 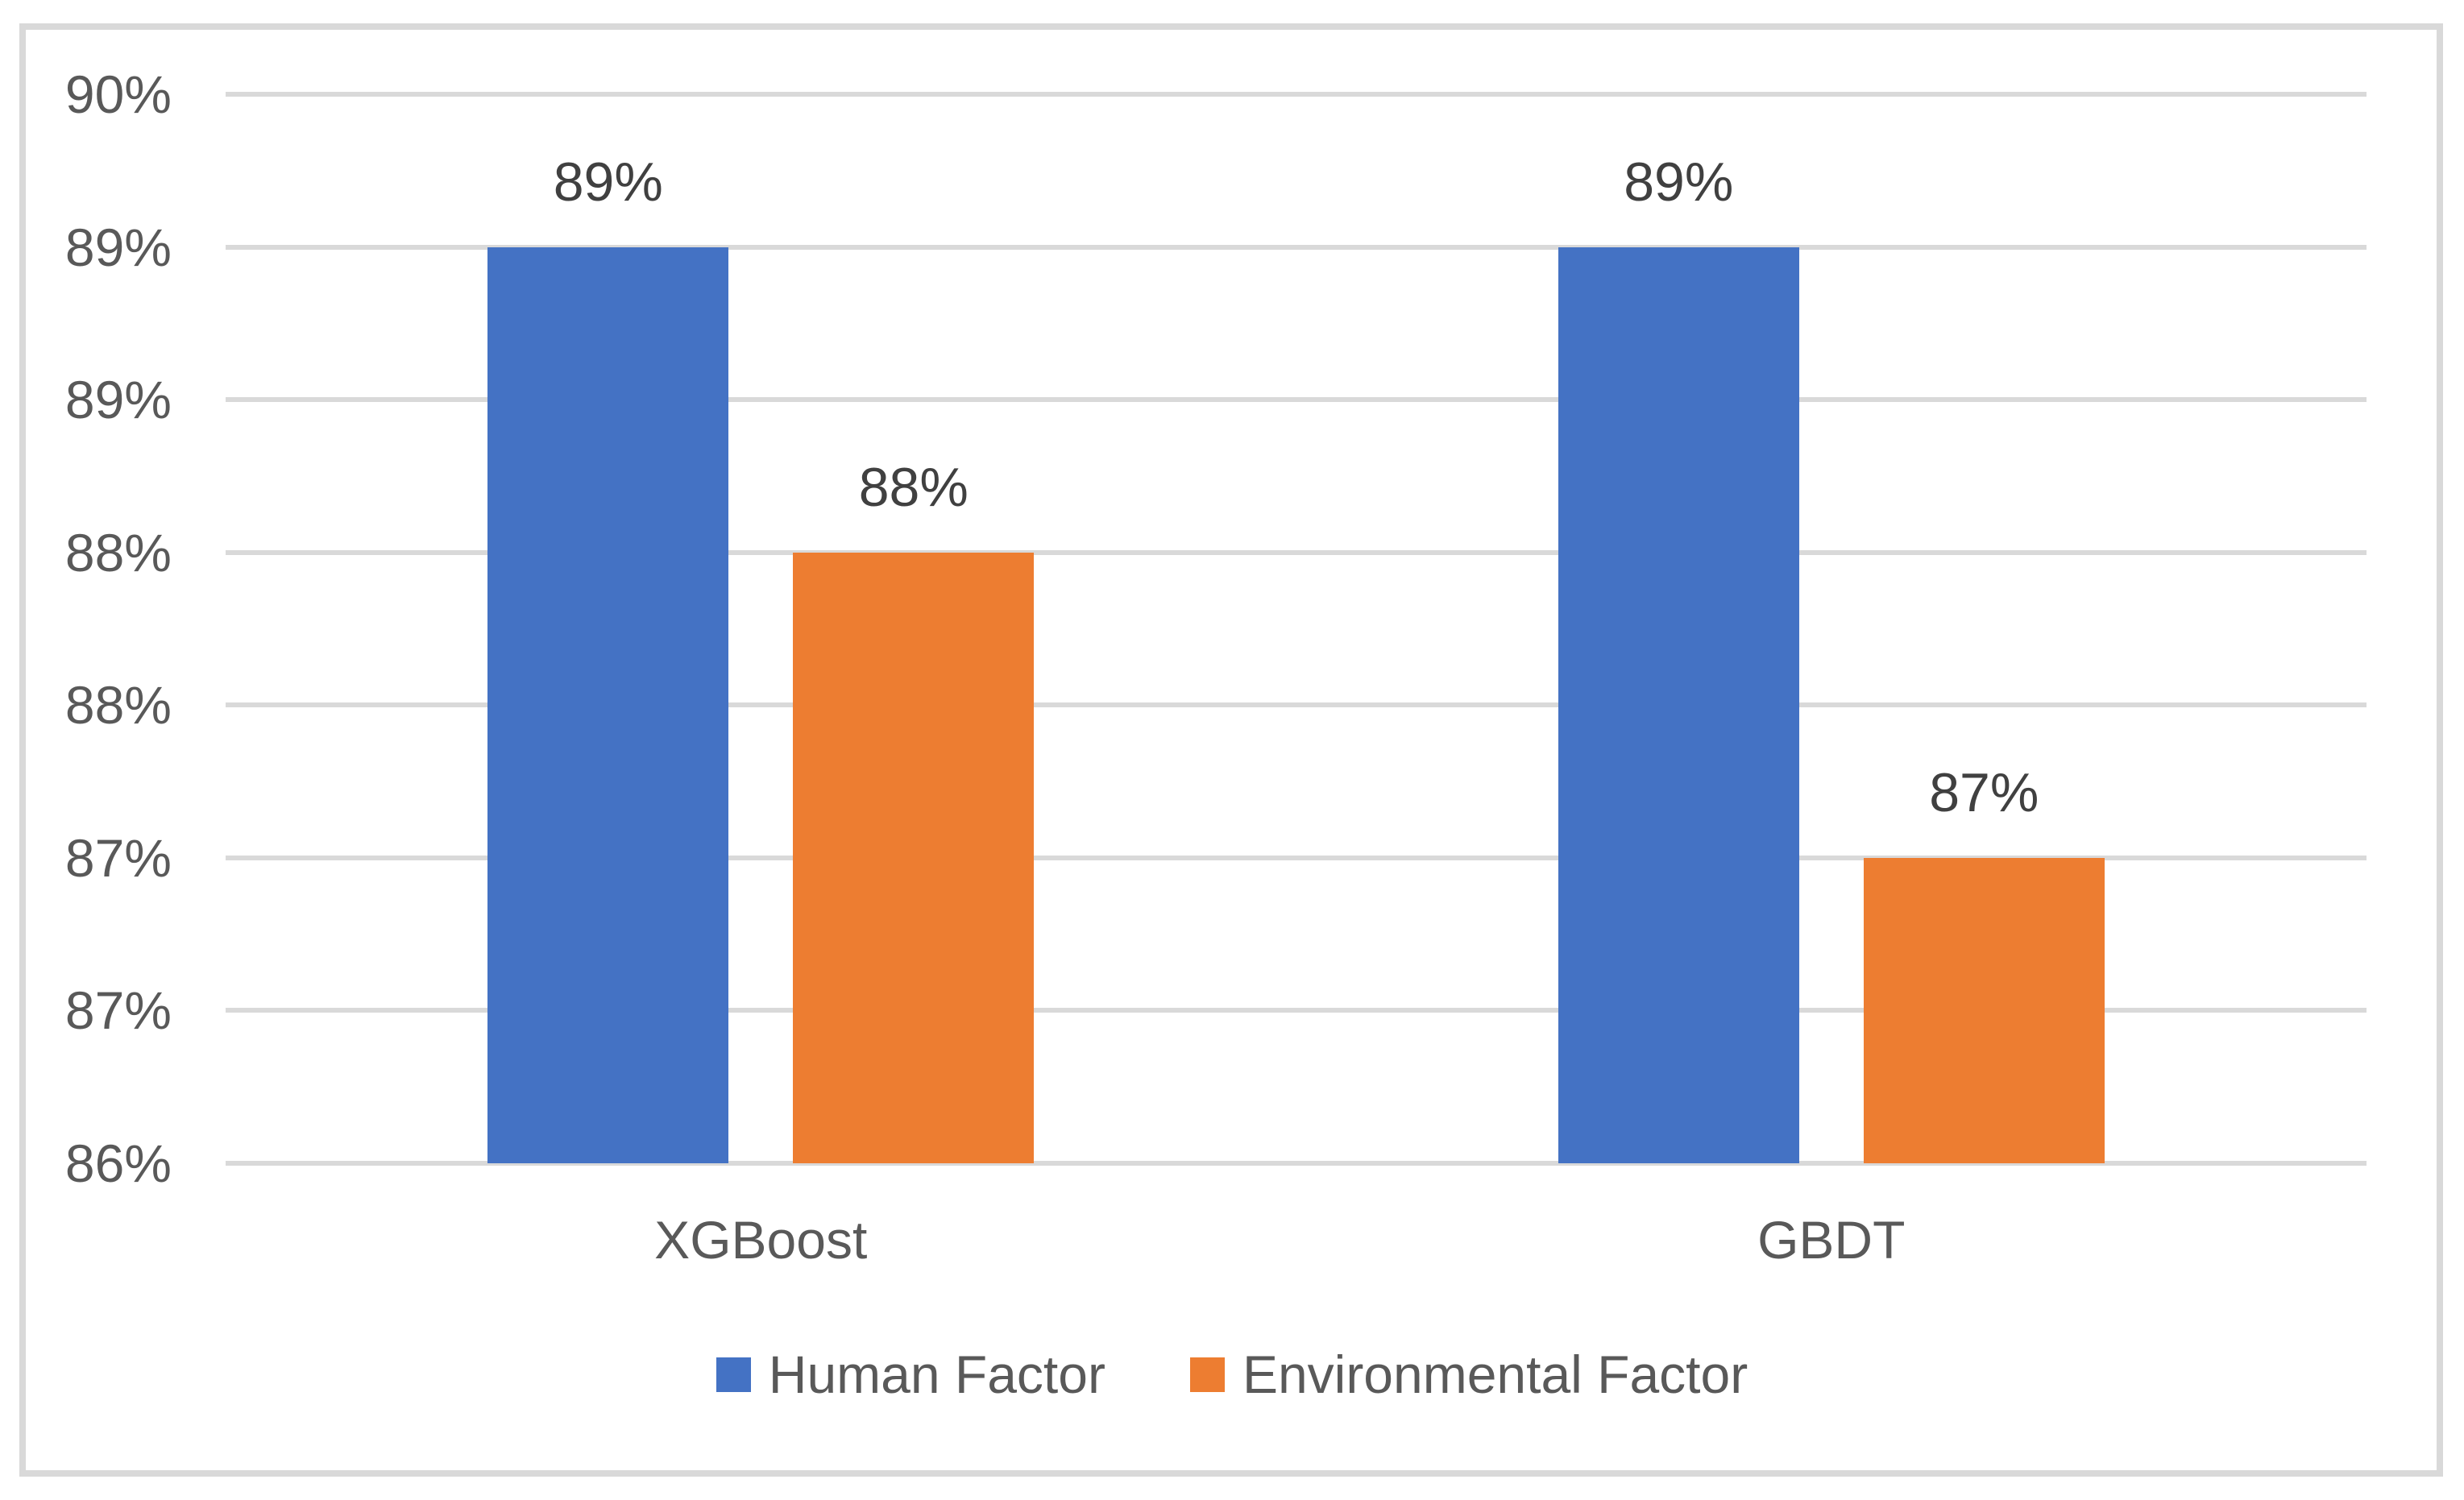 What do you see at coordinates (1207, 1374) in the screenshot?
I see `legend-marker-environmental-factor` at bounding box center [1207, 1374].